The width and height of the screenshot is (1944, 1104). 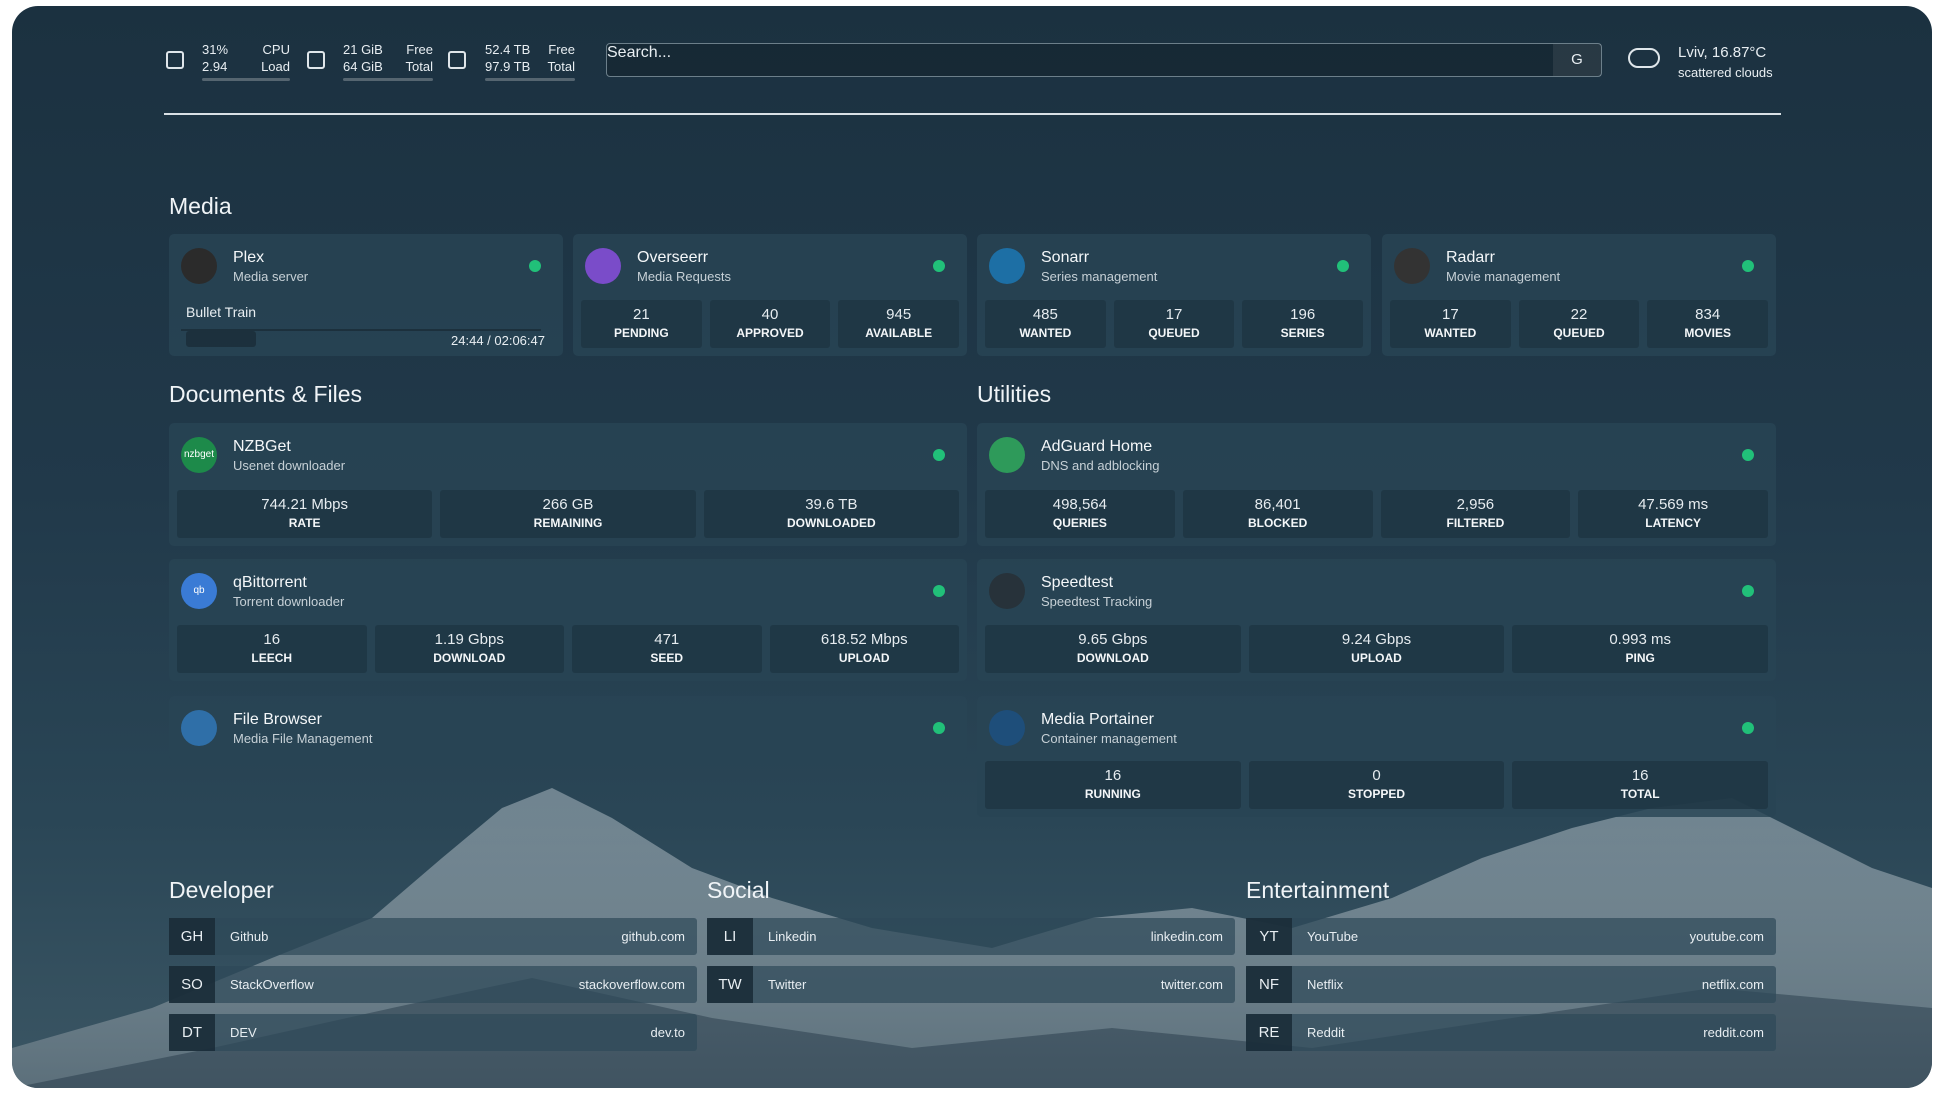 I want to click on stat: 17WANTED, so click(x=1450, y=324).